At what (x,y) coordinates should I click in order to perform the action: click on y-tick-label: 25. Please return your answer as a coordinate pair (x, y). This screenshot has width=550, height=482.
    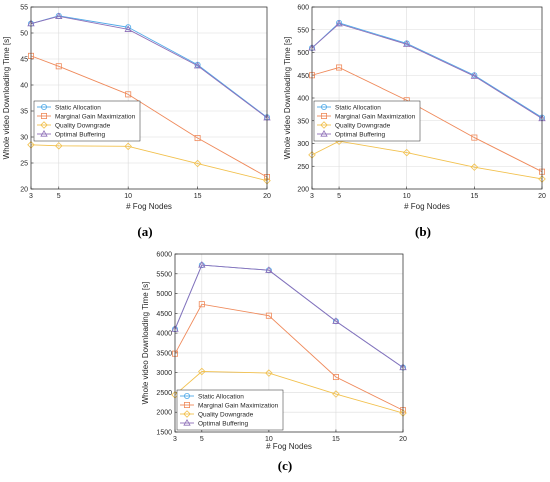
    Looking at the image, I should click on (24, 164).